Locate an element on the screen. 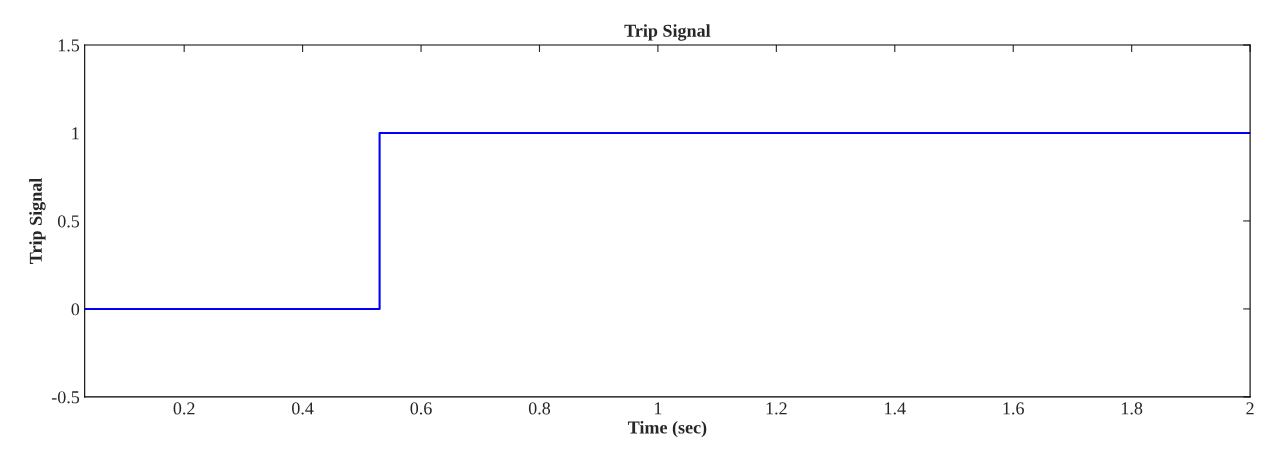 The width and height of the screenshot is (1264, 450). y-tick-label: 0.5 is located at coordinates (68, 221).